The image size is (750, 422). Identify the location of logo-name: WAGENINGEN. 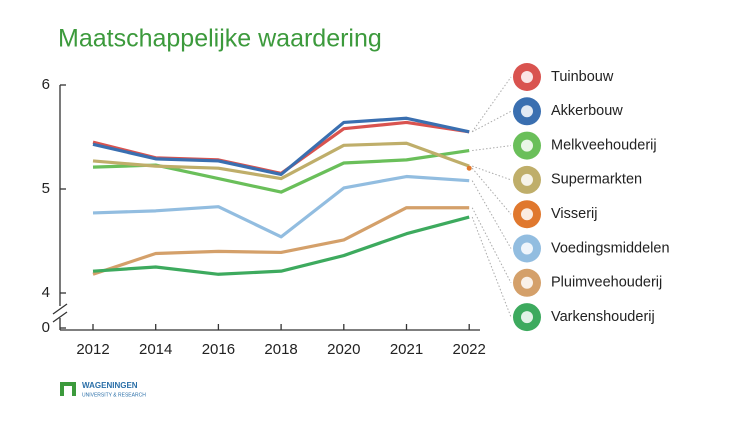
(110, 385).